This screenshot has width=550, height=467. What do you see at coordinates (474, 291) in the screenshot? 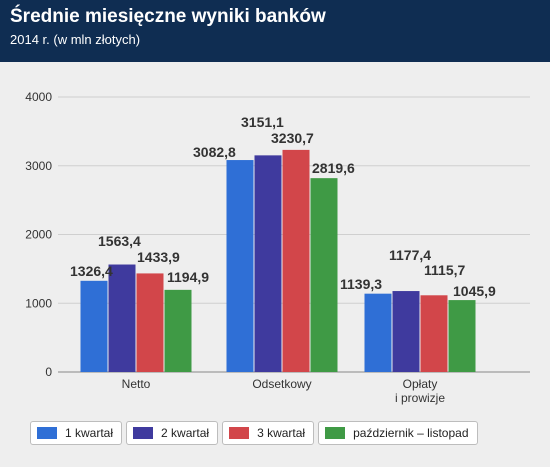
I see `data-label: 1045,9` at bounding box center [474, 291].